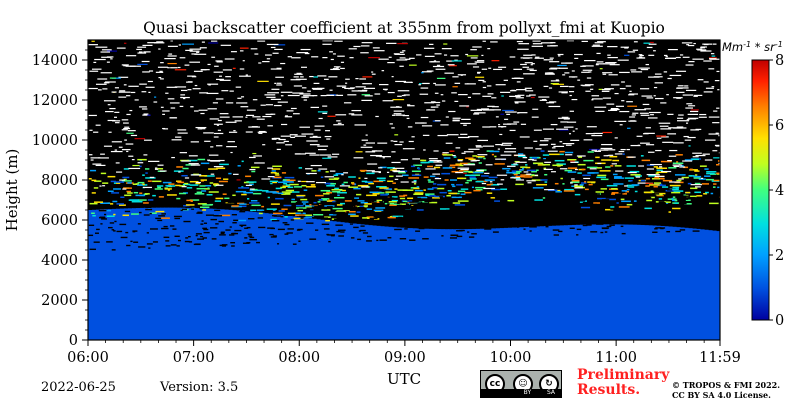  What do you see at coordinates (521, 384) in the screenshot?
I see `cc-license-badge: cc ☺ ↻ BY SA` at bounding box center [521, 384].